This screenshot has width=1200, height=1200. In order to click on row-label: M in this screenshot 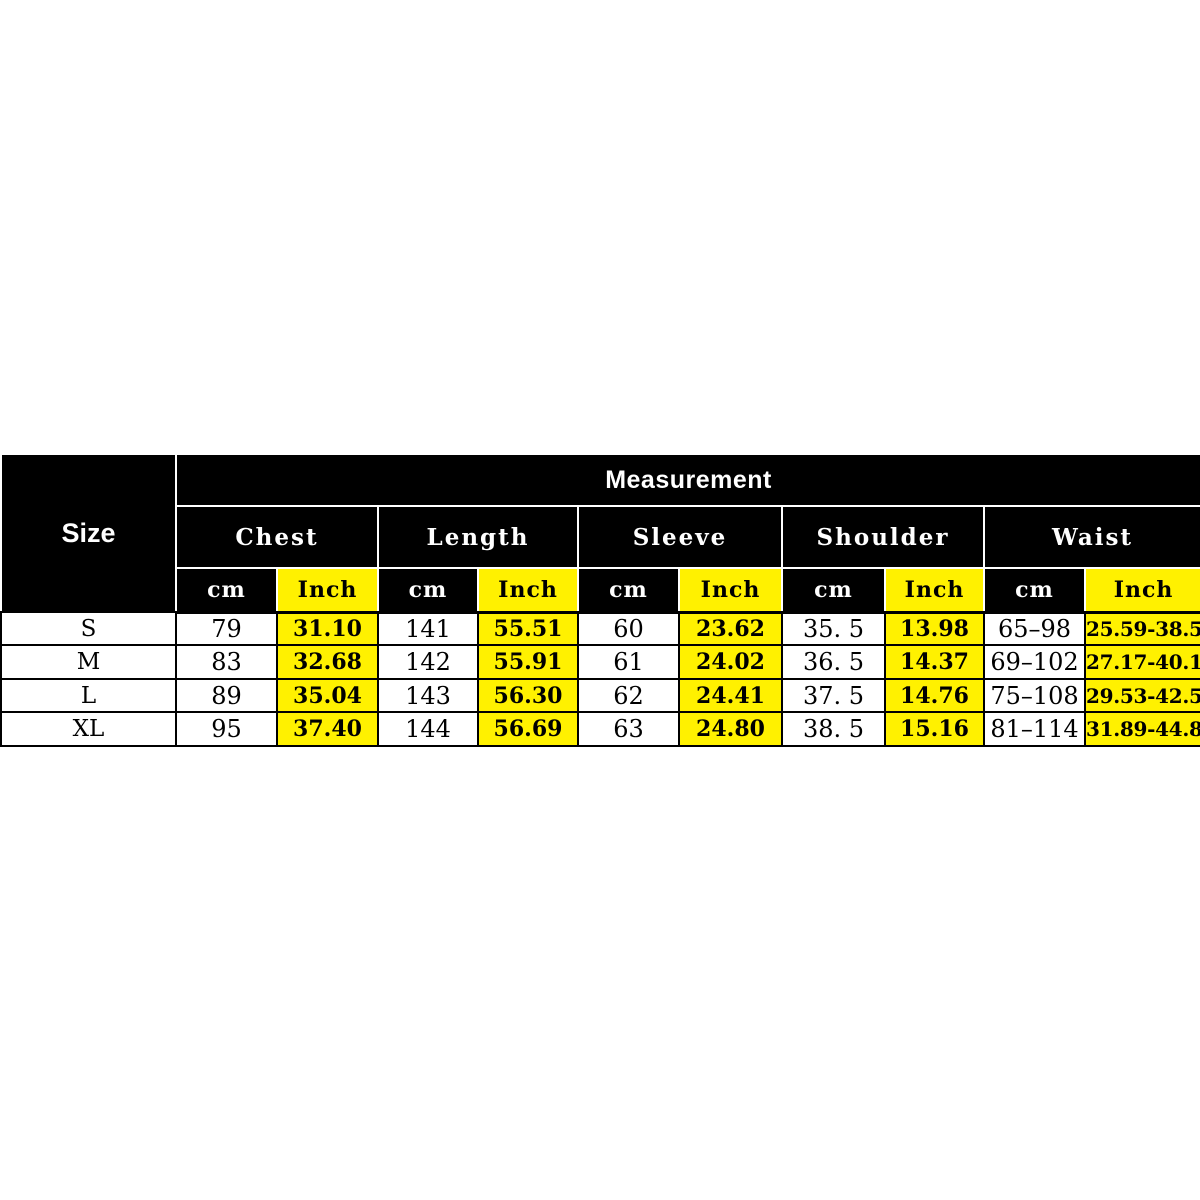, I will do `click(88, 662)`.